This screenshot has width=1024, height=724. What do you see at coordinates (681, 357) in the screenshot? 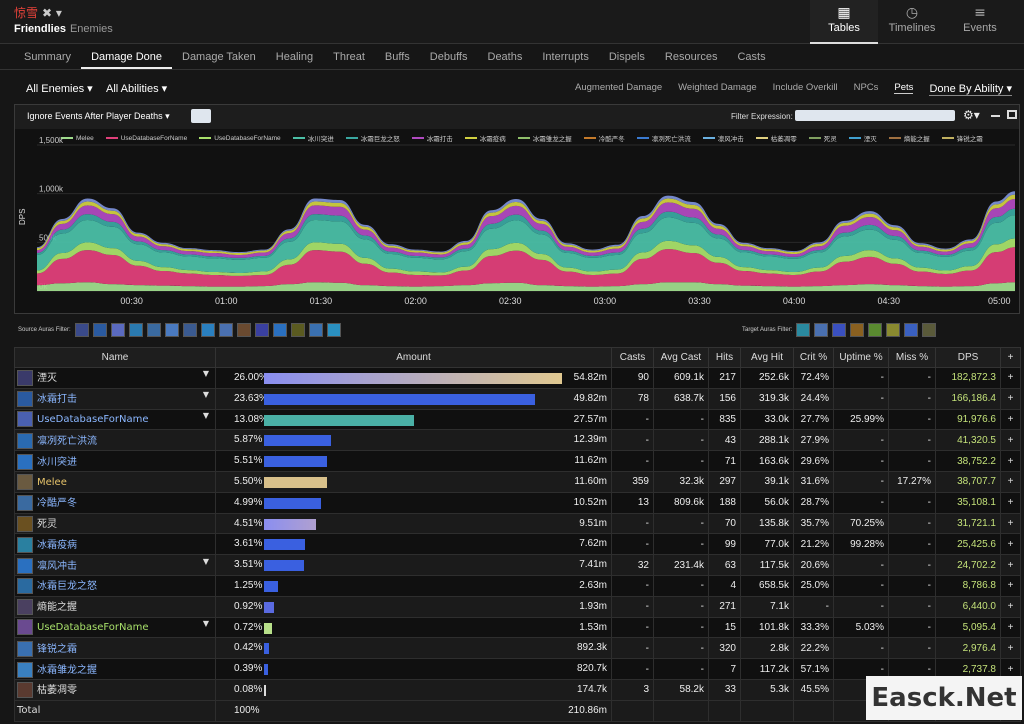
I see `column-header-avg-cast: Avg Cast` at bounding box center [681, 357].